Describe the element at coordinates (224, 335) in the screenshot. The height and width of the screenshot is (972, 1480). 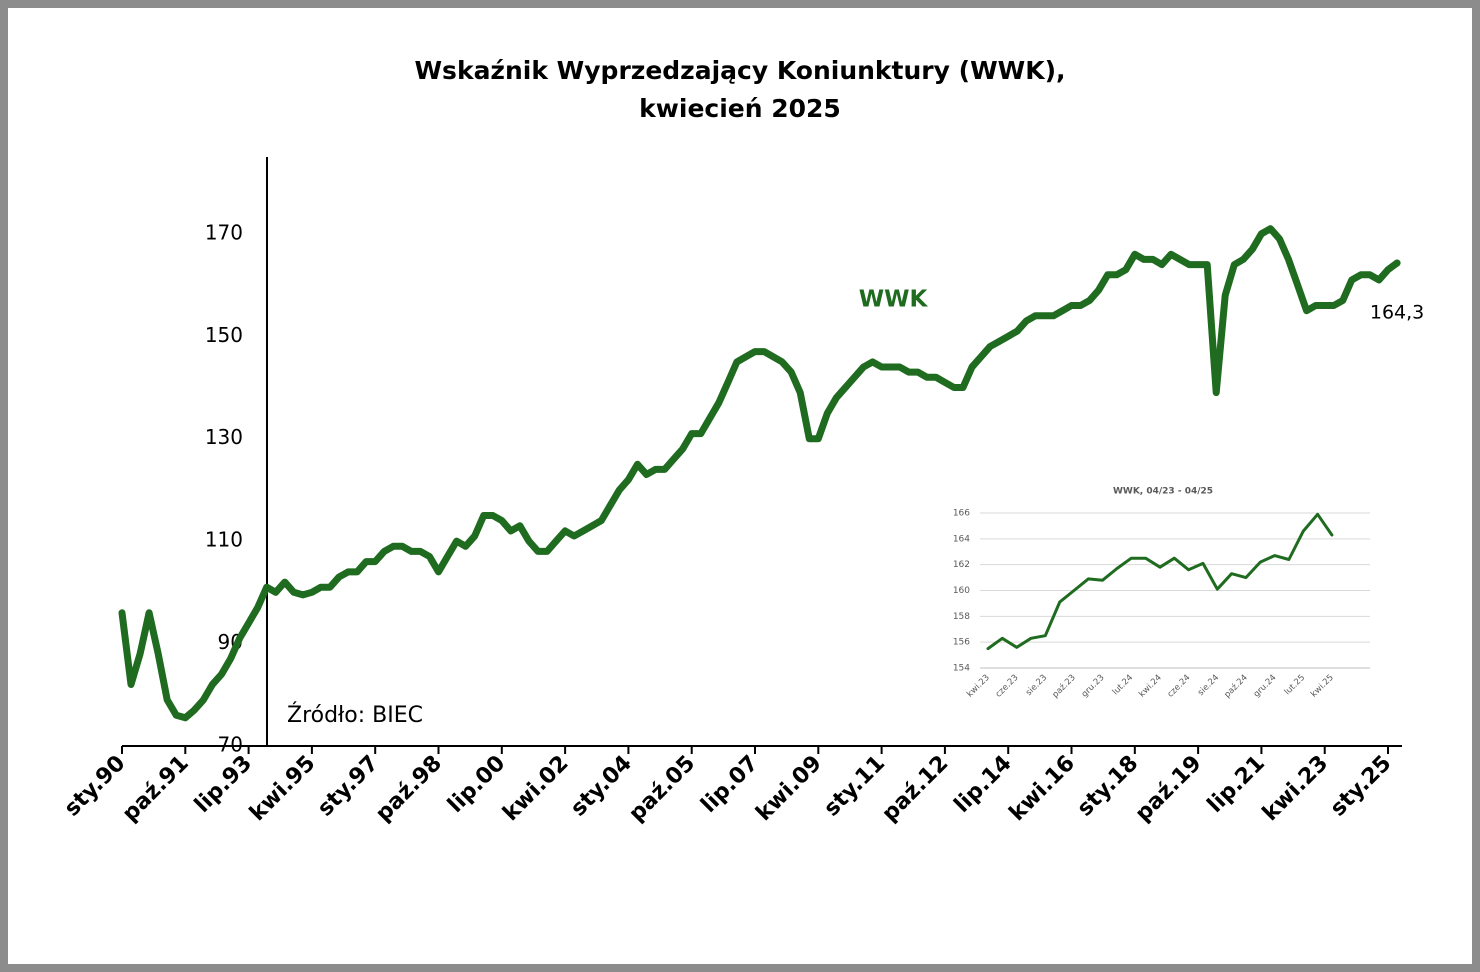
I see `y-tick-label: 150` at that location.